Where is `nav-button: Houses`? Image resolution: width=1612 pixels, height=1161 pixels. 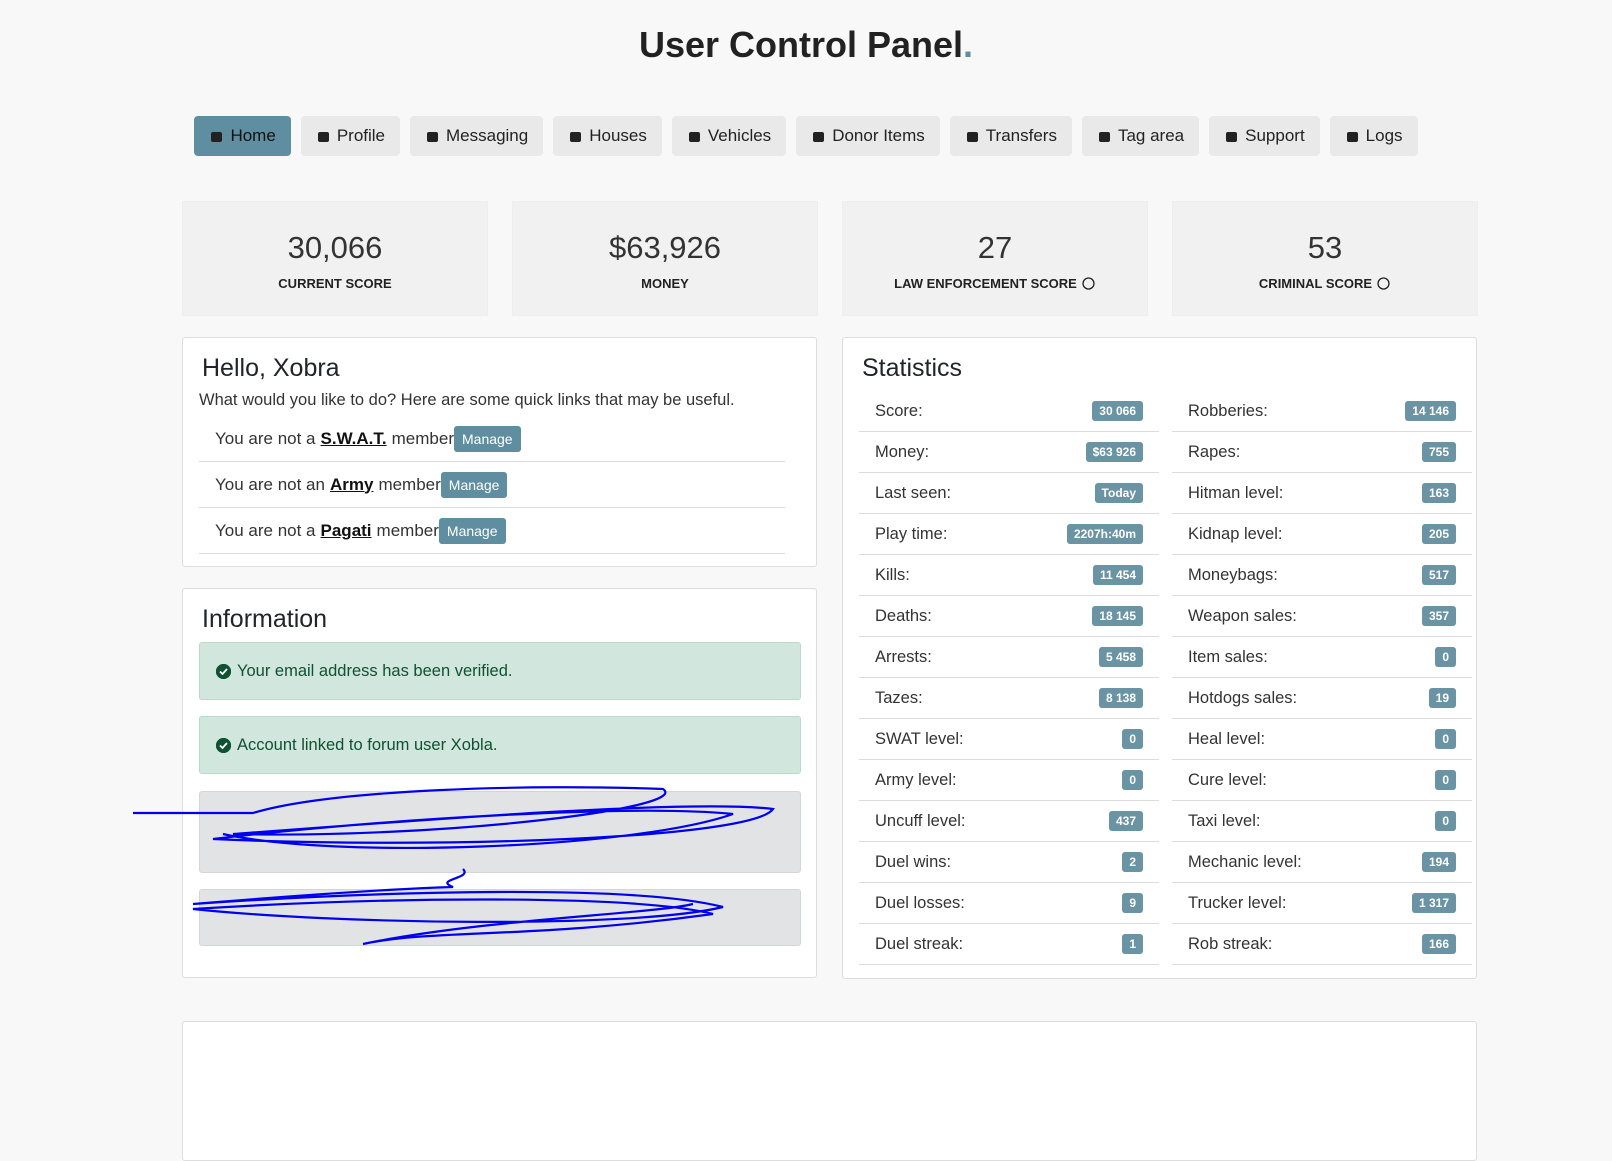
nav-button: Houses is located at coordinates (607, 136).